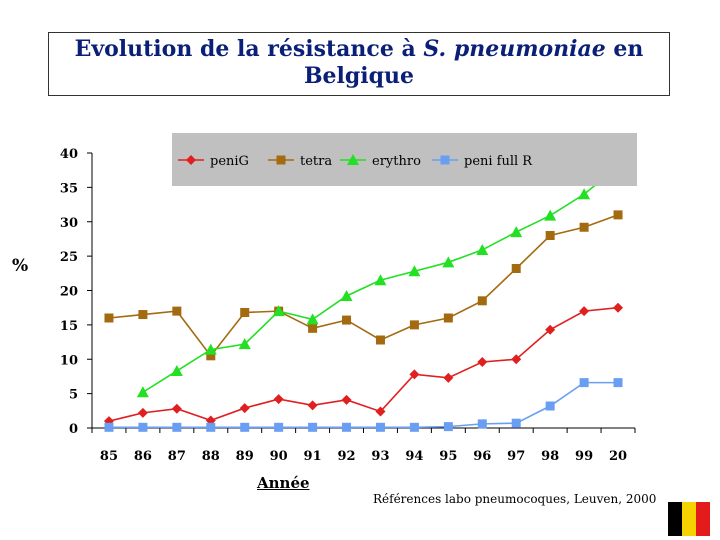 This screenshot has width=720, height=540. Describe the element at coordinates (249, 49) in the screenshot. I see `title-prefix: Evolution de la résistance à` at that location.